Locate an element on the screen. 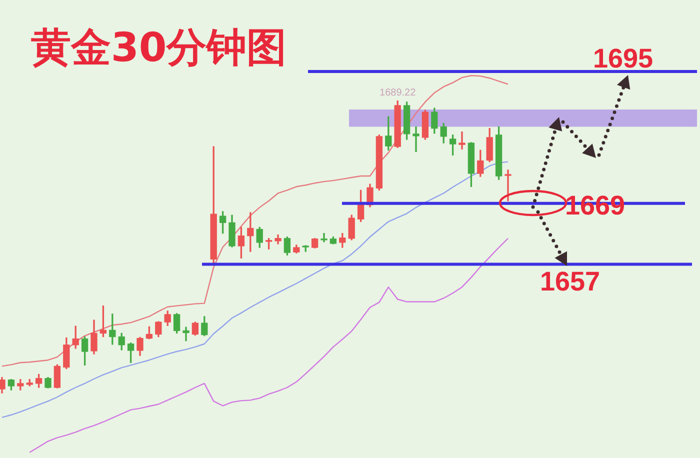 Image resolution: width=700 pixels, height=458 pixels. ref-line-label: 1657 is located at coordinates (570, 281).